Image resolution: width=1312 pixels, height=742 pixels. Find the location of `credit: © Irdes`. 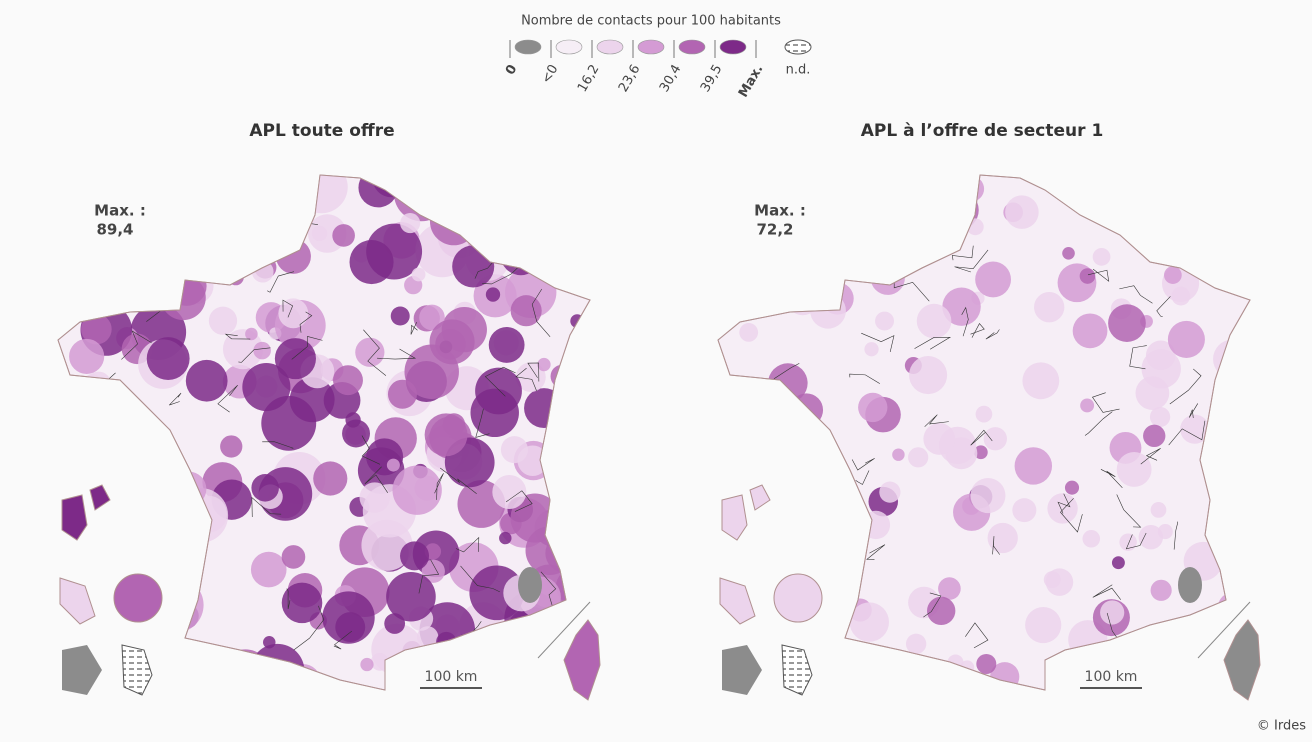

credit: © Irdes is located at coordinates (1281, 726).